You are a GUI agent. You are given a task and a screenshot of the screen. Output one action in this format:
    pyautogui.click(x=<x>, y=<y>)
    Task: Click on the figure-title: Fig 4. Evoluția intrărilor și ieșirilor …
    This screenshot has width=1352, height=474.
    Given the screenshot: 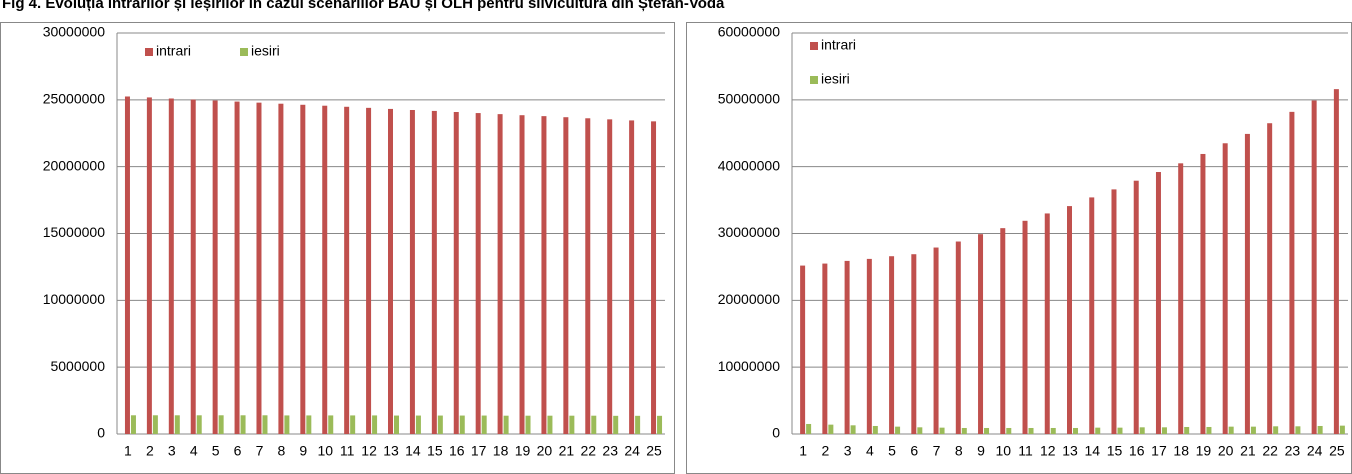 What is the action you would take?
    pyautogui.click(x=363, y=6)
    